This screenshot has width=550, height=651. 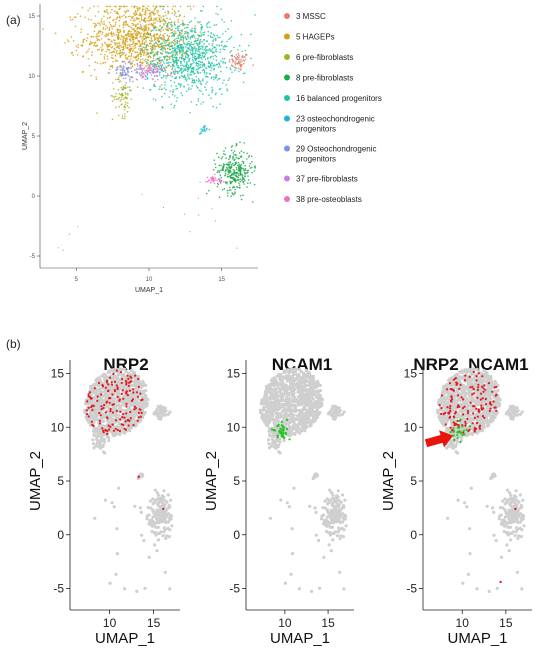 I want to click on cluster-series, so click(x=205, y=130).